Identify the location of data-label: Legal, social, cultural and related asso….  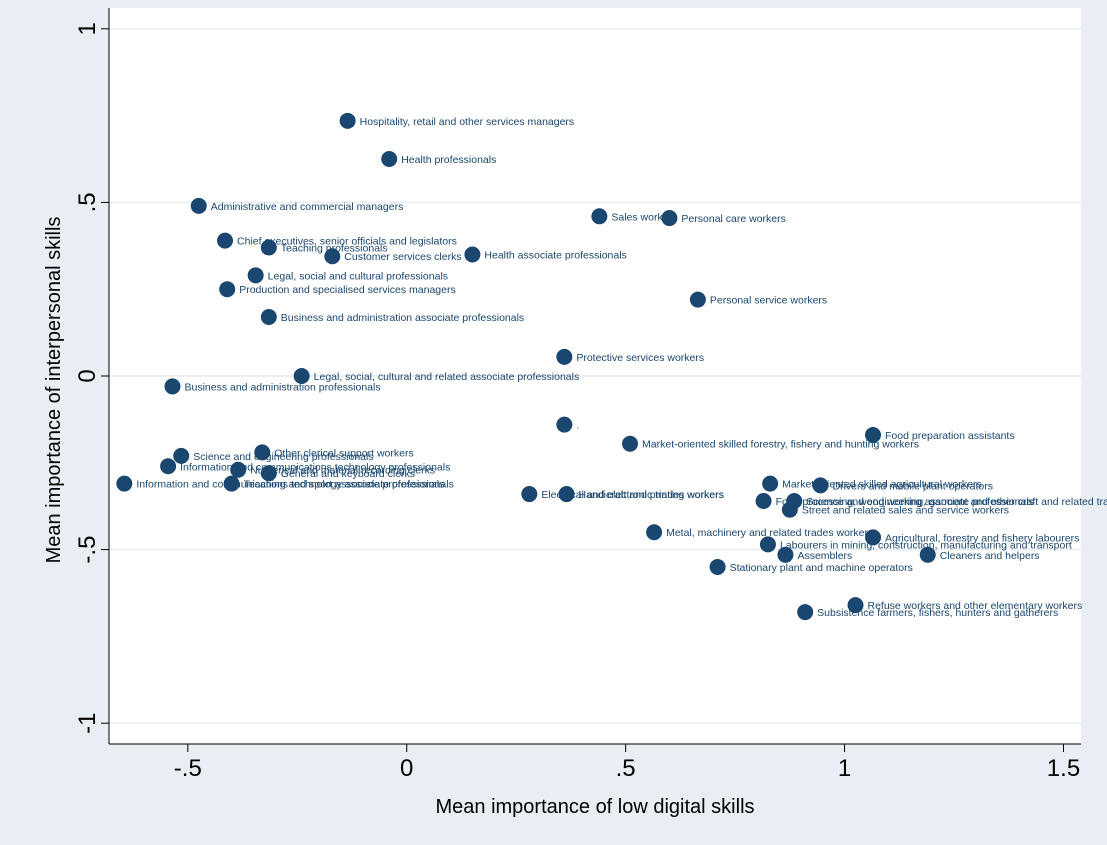
(447, 377).